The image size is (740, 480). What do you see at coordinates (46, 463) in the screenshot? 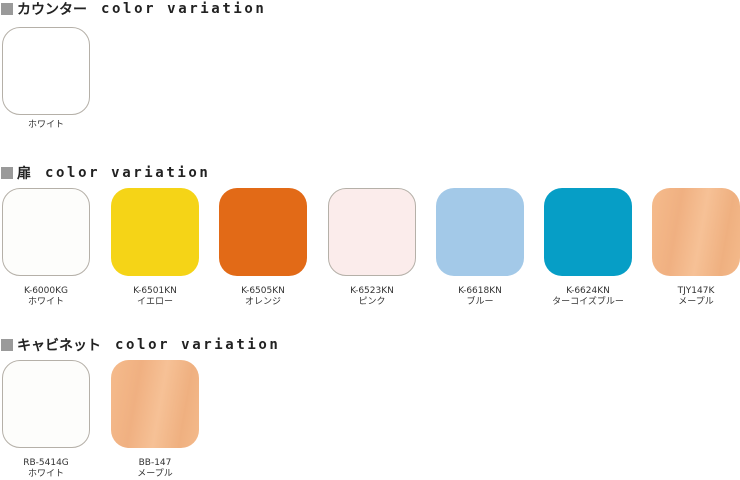
I see `swatch-code: RB-5414G` at bounding box center [46, 463].